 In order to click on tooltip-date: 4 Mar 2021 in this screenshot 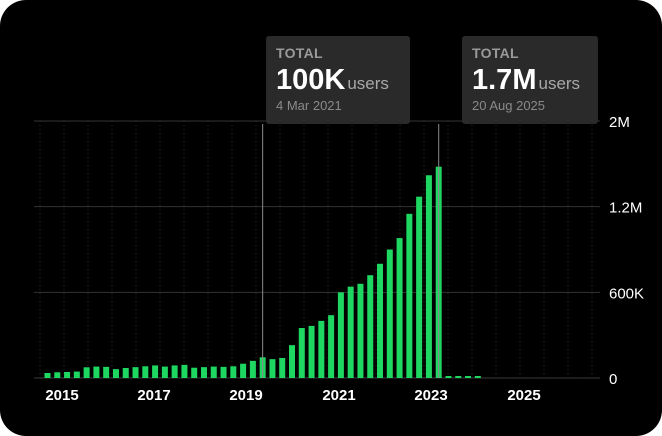, I will do `click(309, 105)`.